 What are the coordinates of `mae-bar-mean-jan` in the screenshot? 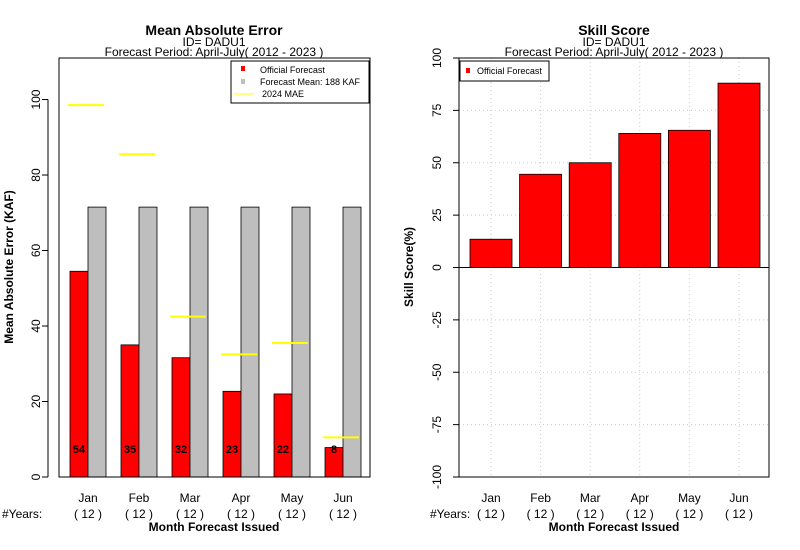 It's located at (97, 342).